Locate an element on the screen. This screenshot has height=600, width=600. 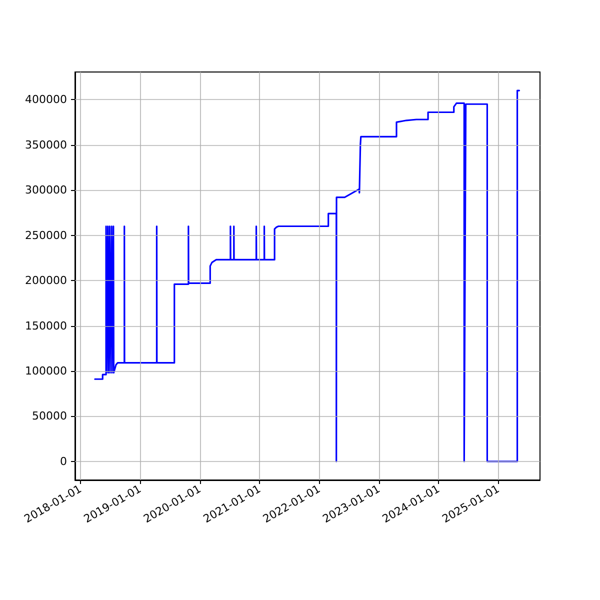
y-tick-label: 350000 is located at coordinates (46, 145).